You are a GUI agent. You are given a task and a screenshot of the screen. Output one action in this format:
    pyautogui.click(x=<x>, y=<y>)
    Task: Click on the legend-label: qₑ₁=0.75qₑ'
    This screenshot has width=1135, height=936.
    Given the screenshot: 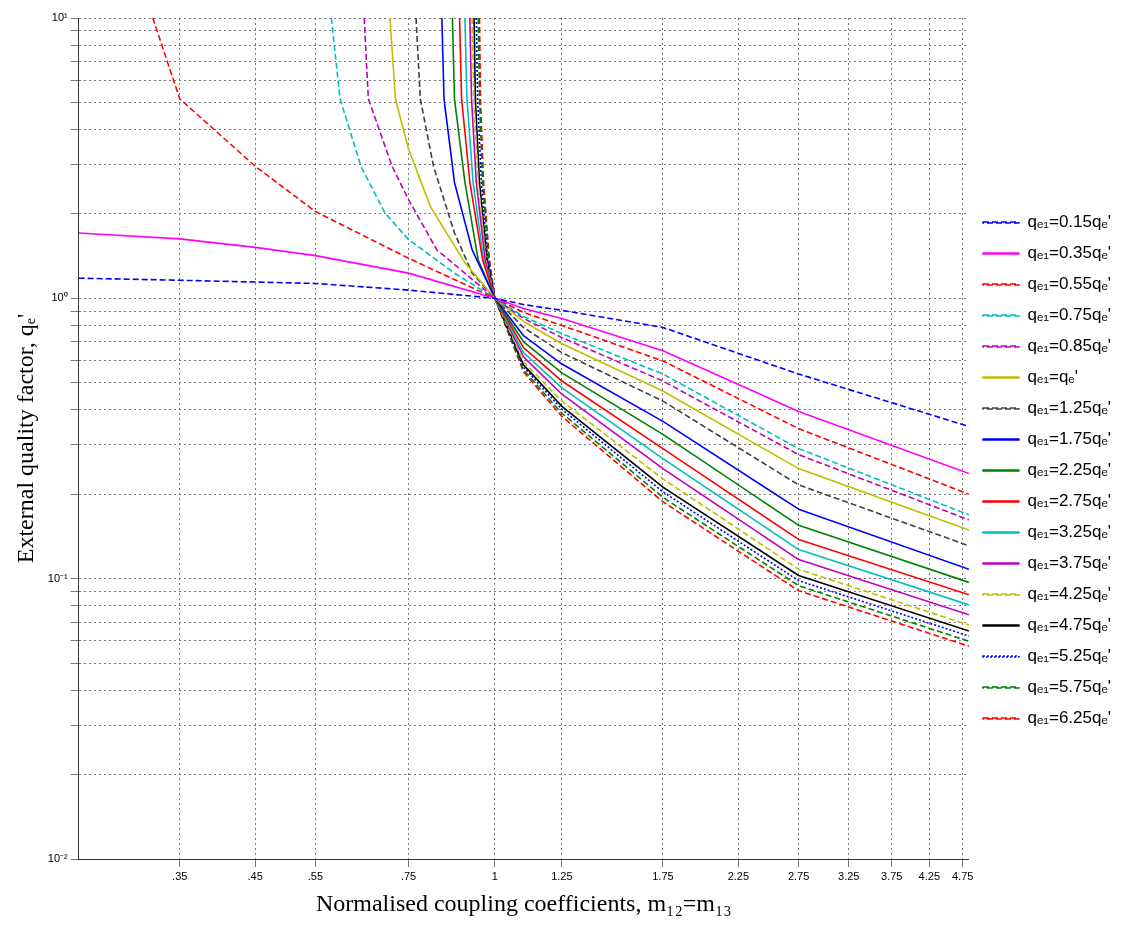 What is the action you would take?
    pyautogui.click(x=1069, y=315)
    